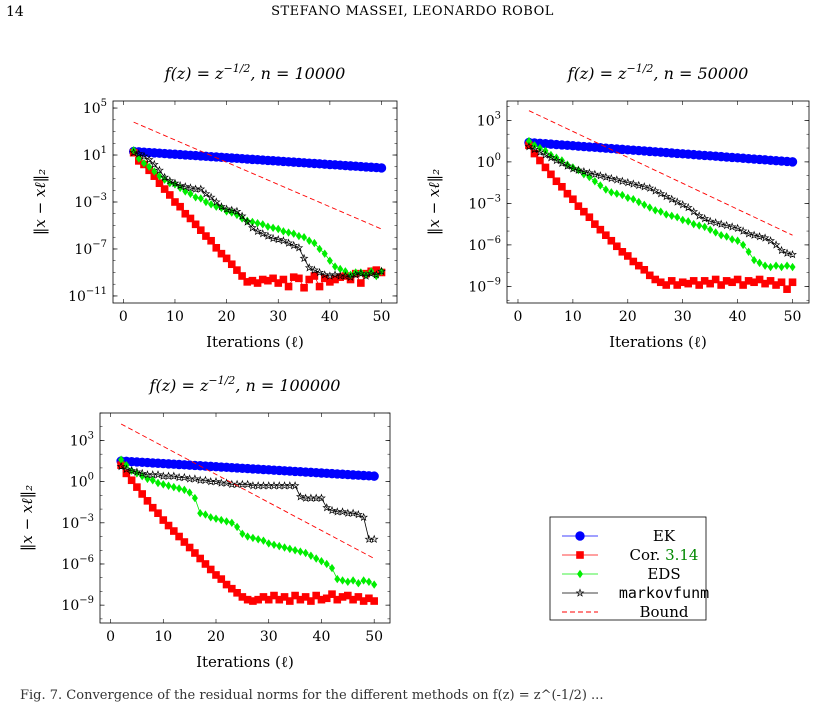 This screenshot has width=825, height=708. I want to click on series-markovfunm, so click(257, 214).